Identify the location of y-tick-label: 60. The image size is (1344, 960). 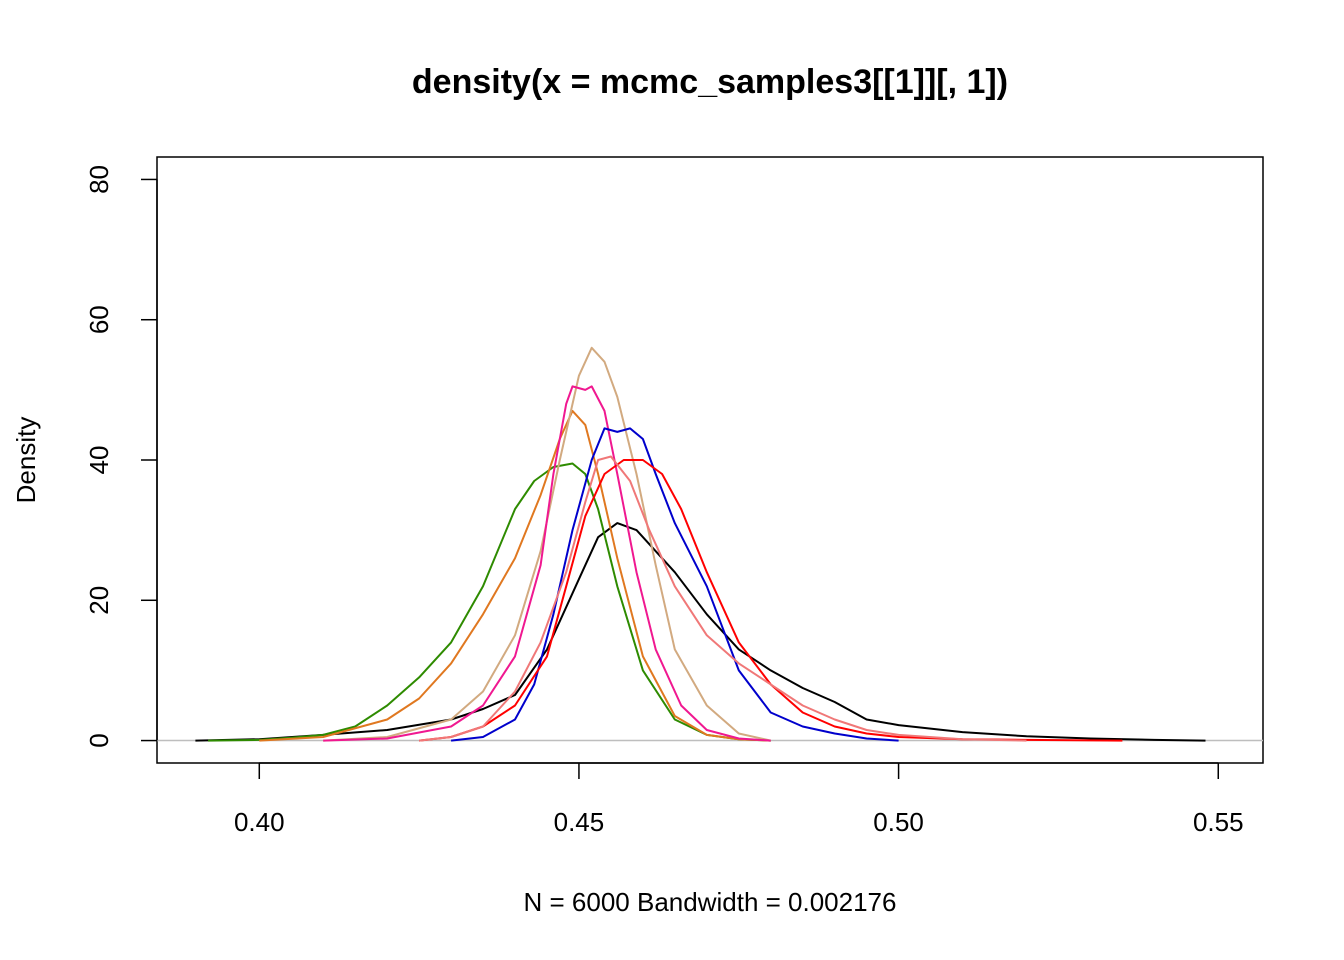
(99, 319).